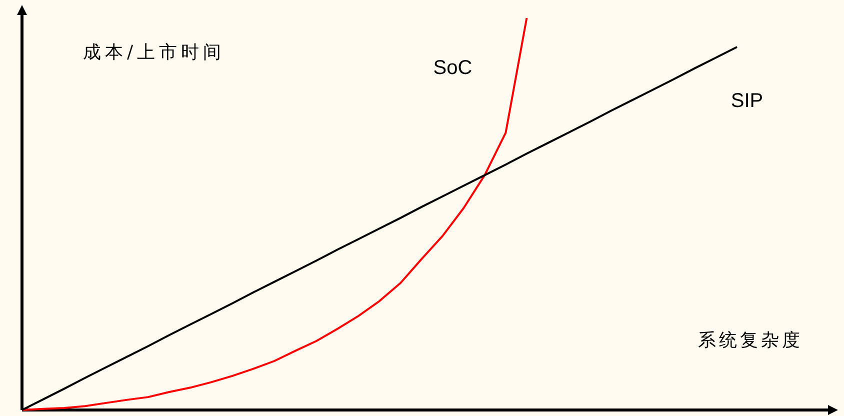 Image resolution: width=844 pixels, height=416 pixels. Describe the element at coordinates (452, 68) in the screenshot. I see `text: SoC` at that location.